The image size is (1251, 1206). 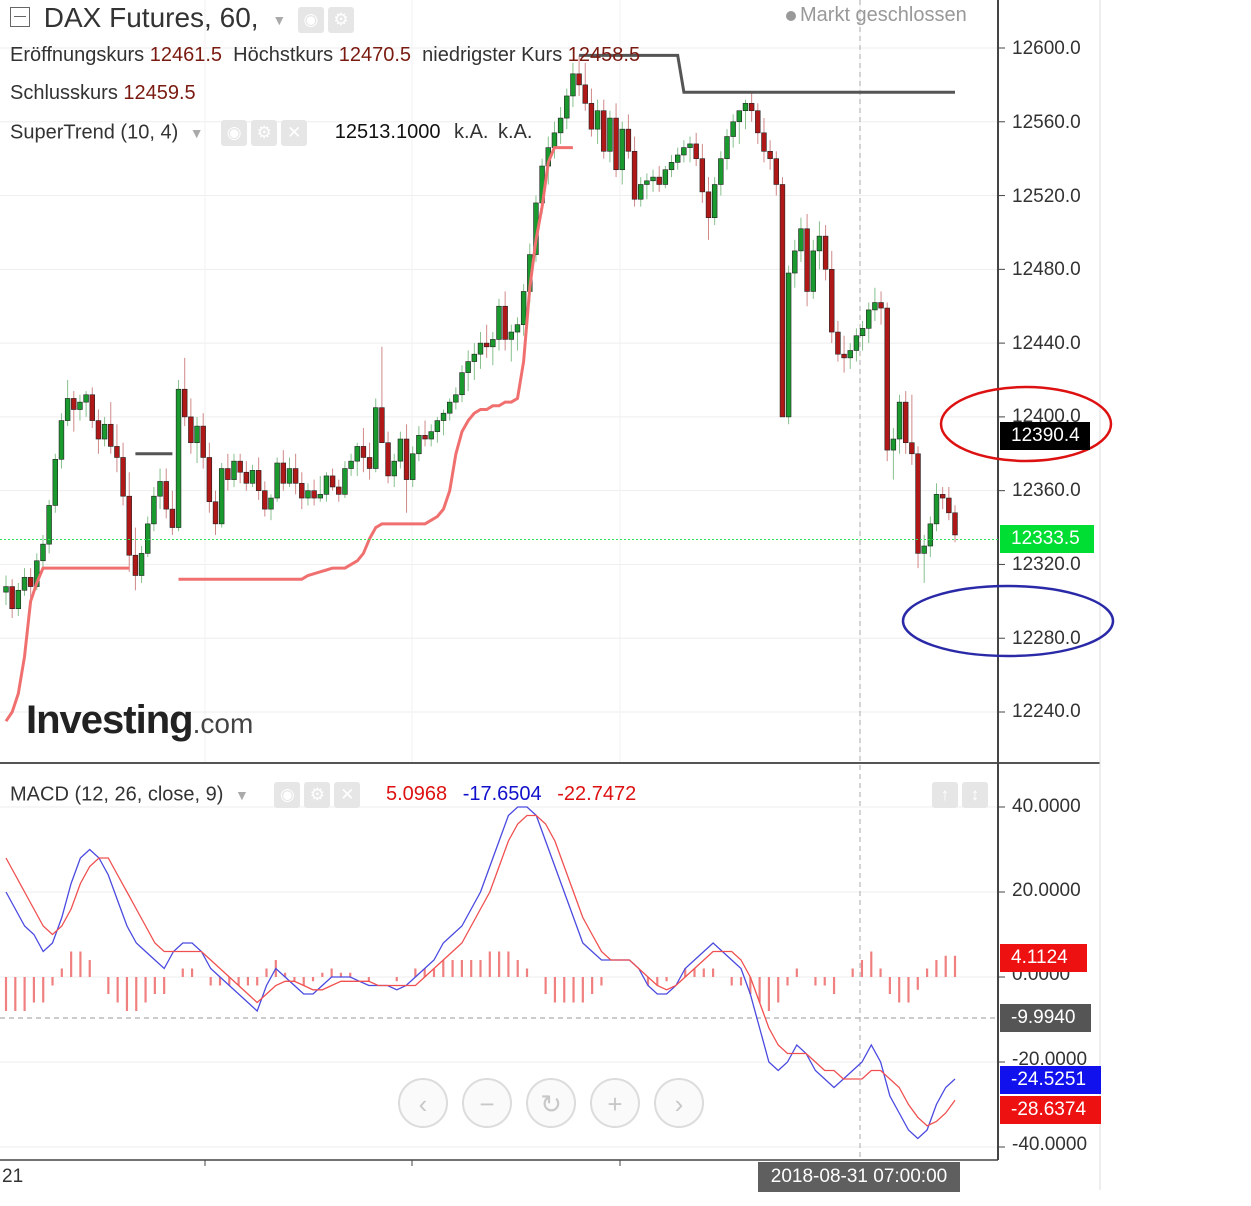 What do you see at coordinates (975, 795) in the screenshot?
I see `arrow-updown-icon: ↕` at bounding box center [975, 795].